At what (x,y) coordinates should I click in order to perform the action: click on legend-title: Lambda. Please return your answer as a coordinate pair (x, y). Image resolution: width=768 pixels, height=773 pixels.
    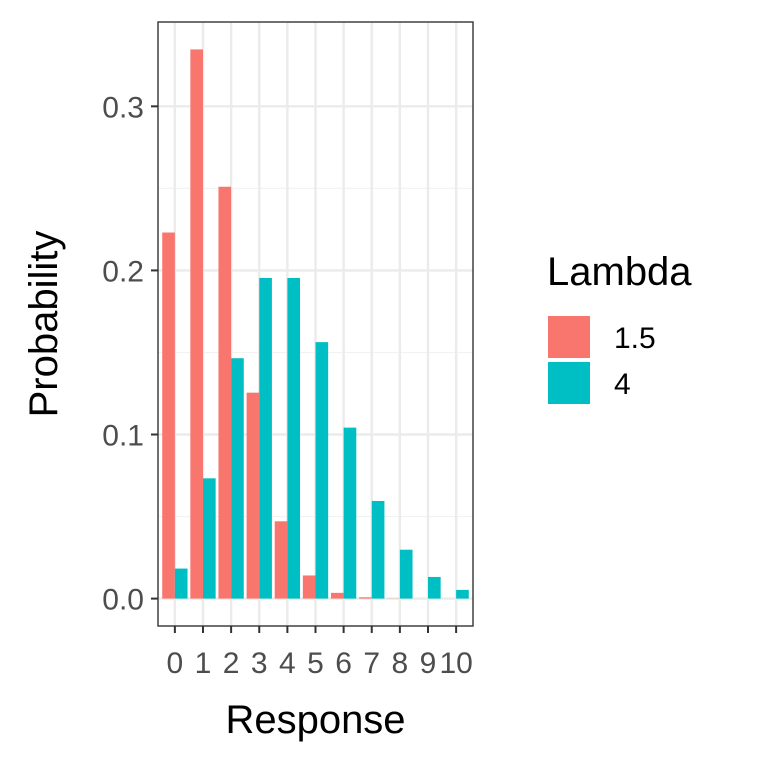
    Looking at the image, I should click on (619, 272).